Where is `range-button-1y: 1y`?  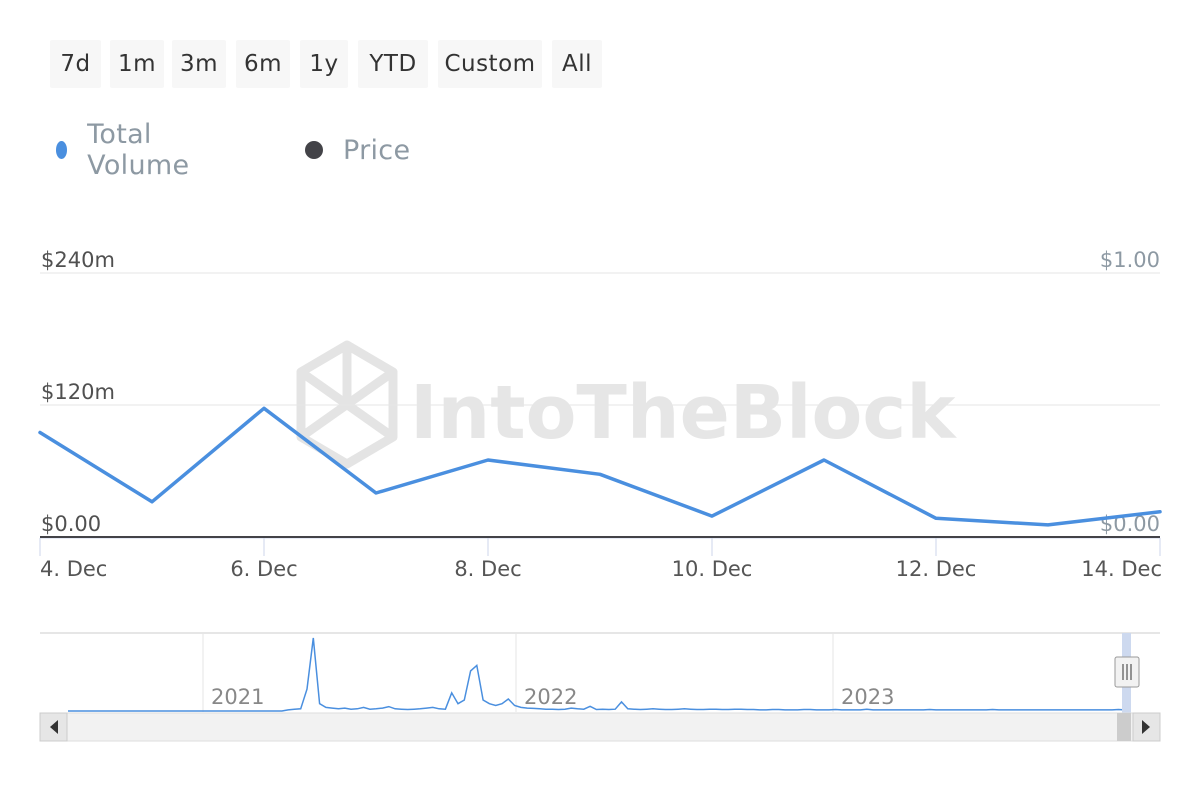
range-button-1y: 1y is located at coordinates (324, 64).